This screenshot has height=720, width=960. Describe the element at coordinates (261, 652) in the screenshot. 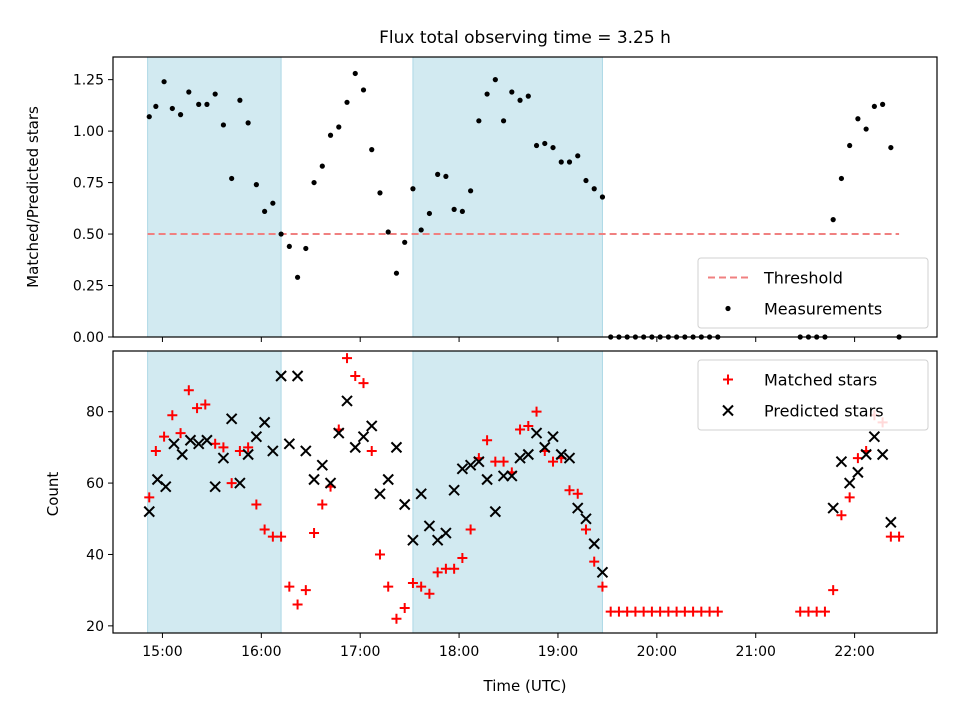

I see `x-tick-label: 16:00` at that location.